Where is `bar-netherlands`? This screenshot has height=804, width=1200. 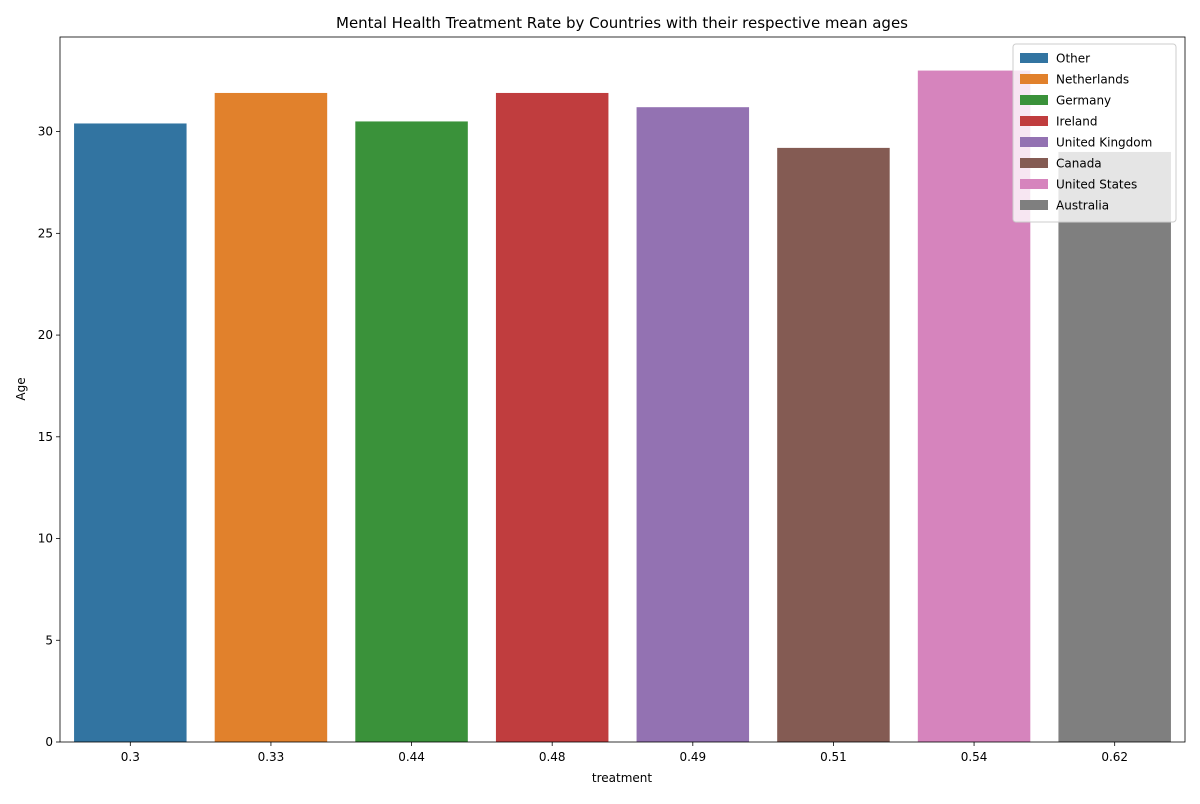 bar-netherlands is located at coordinates (271, 417).